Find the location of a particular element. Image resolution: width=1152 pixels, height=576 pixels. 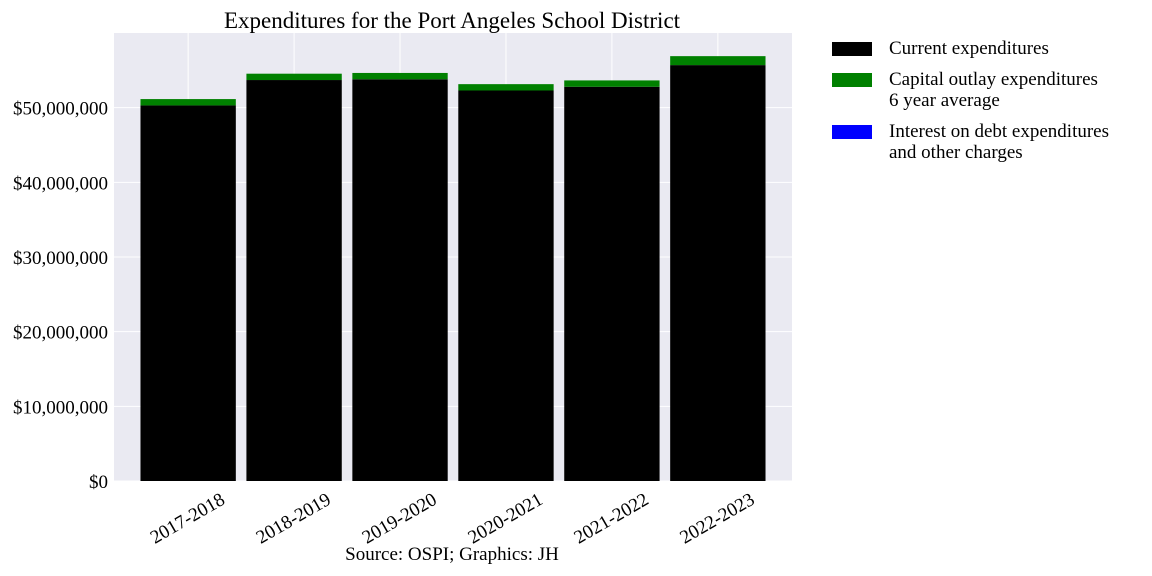

x-tick-label: 2019-2020 is located at coordinates (400, 518).